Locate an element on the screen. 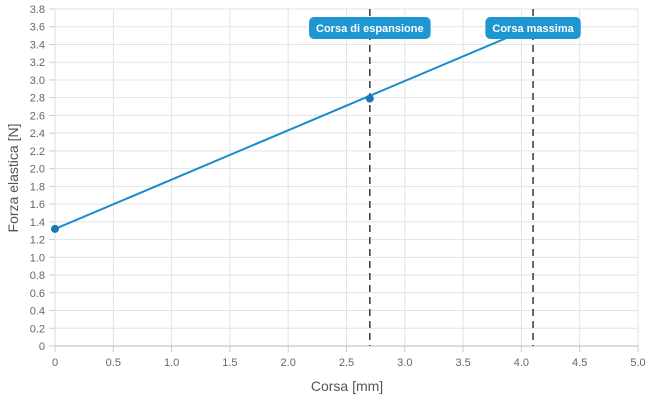 Image resolution: width=650 pixels, height=400 pixels. x-tick-labels: 0 0.5 1.0 1.5 2.0 2.5 3.0 3.5 4.0 4.5 5.0 is located at coordinates (349, 363).